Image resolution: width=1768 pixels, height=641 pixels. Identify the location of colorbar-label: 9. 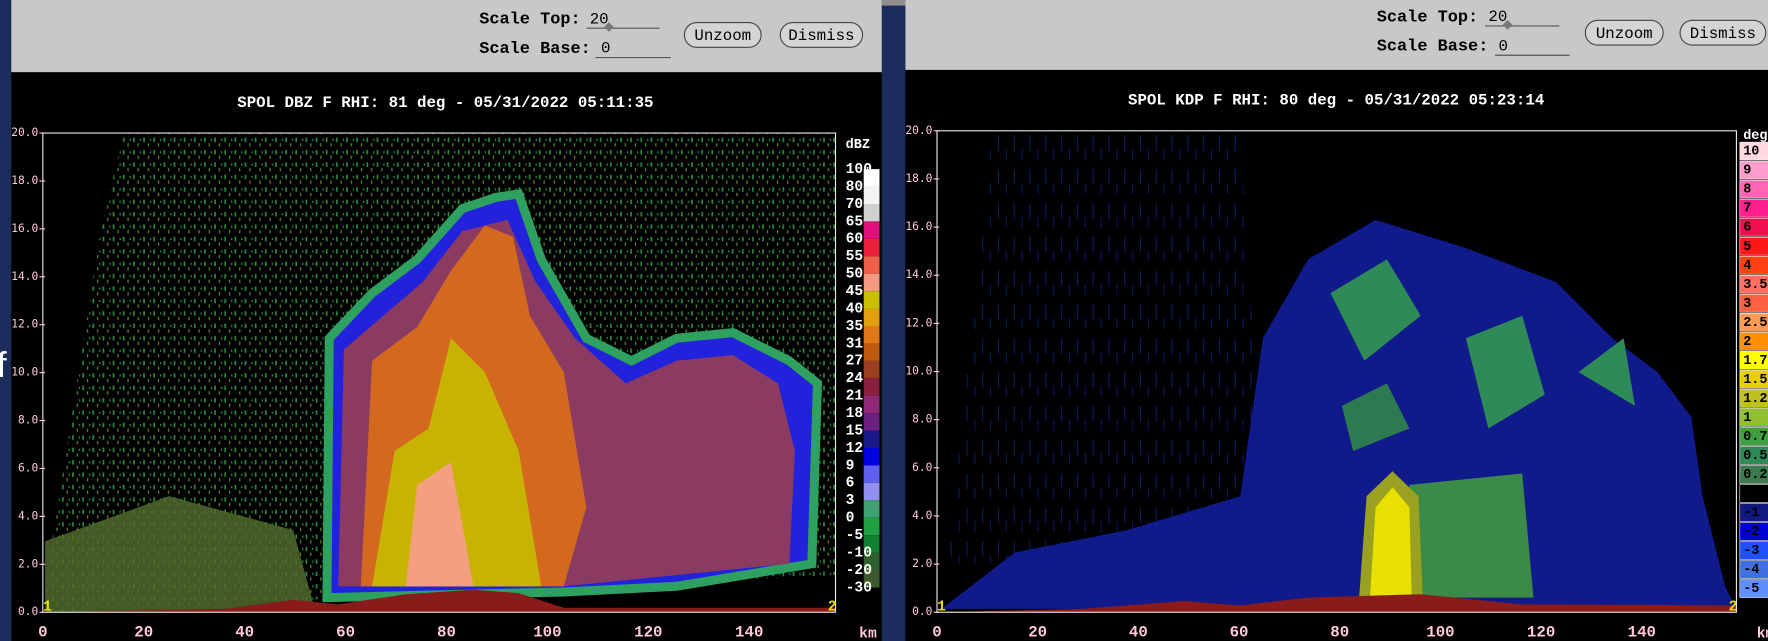
(1747, 171).